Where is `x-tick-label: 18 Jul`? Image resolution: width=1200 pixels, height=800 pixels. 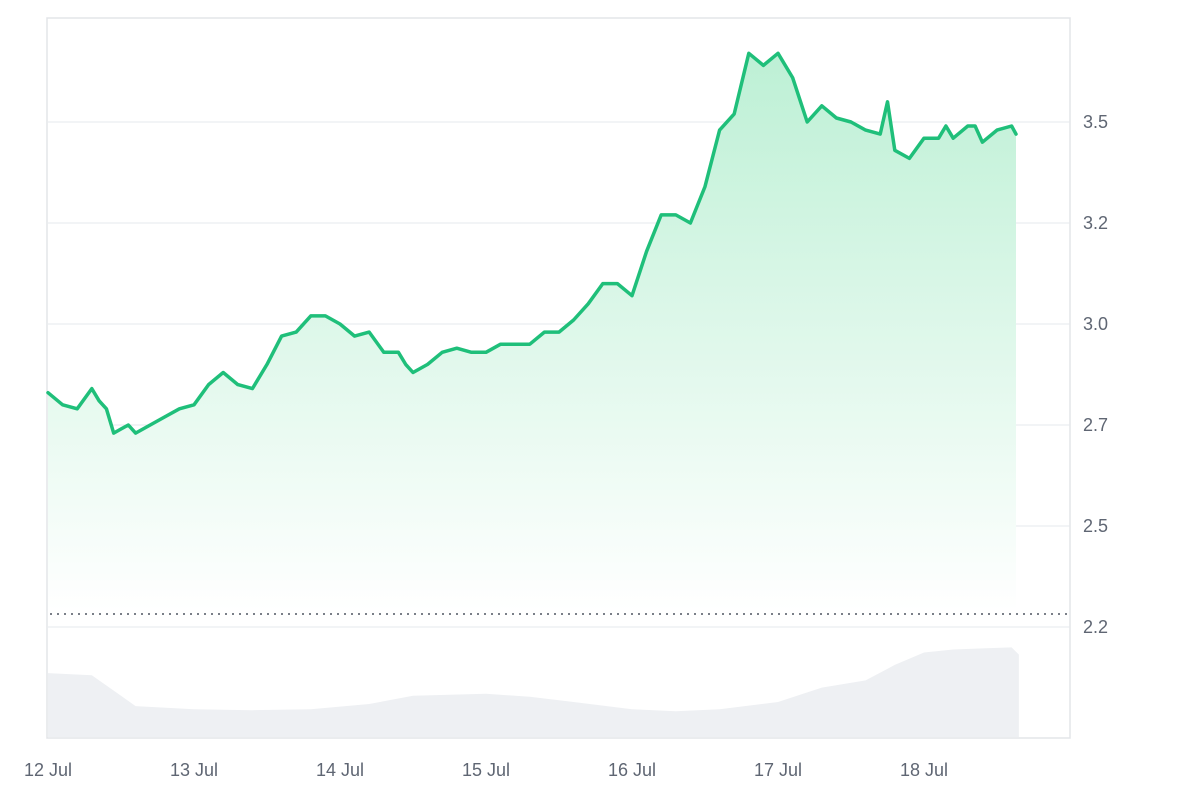 x-tick-label: 18 Jul is located at coordinates (924, 770).